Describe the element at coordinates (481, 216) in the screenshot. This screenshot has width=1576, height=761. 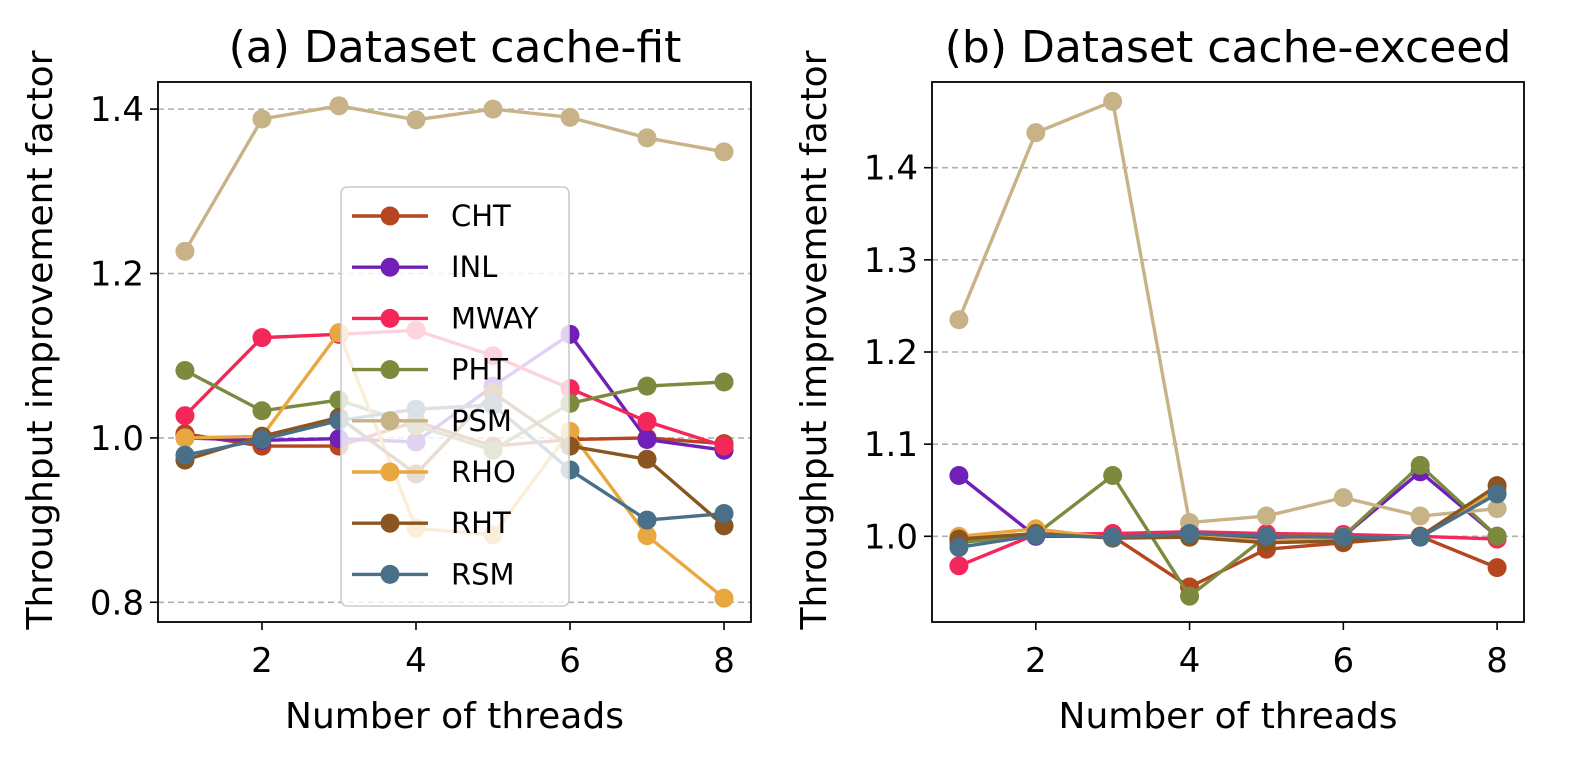
I see `legend-label-cht: CHT` at that location.